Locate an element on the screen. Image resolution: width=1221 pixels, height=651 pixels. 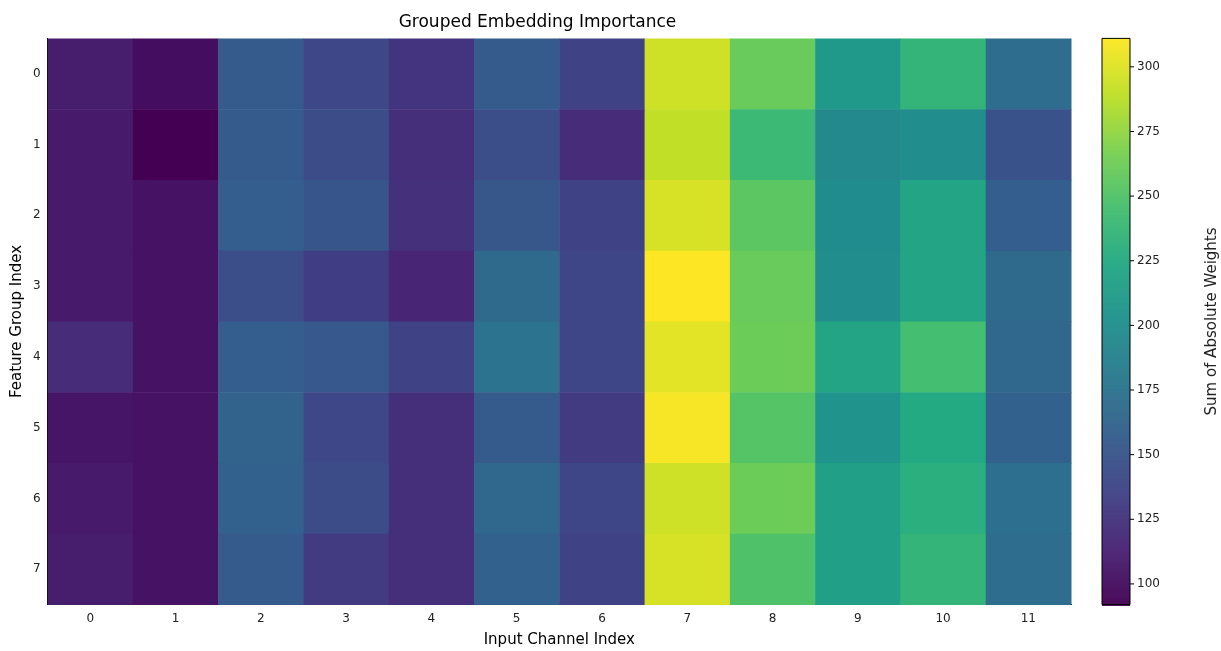
y-tick-label: 1 is located at coordinates (36, 143).